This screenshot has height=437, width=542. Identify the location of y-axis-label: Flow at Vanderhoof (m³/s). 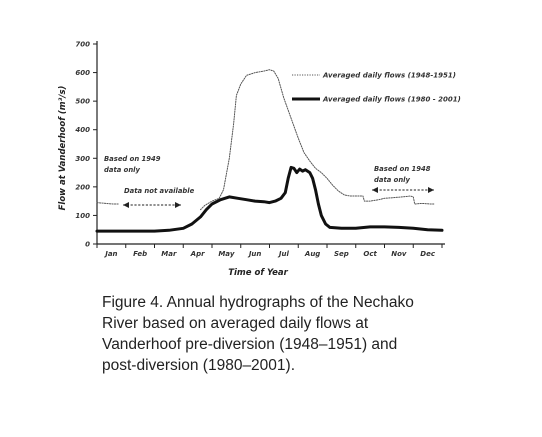
(63, 147).